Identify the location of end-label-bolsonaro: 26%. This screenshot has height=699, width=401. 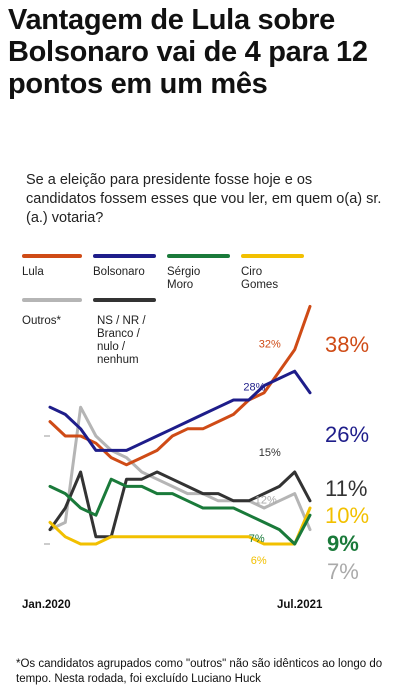
(347, 434).